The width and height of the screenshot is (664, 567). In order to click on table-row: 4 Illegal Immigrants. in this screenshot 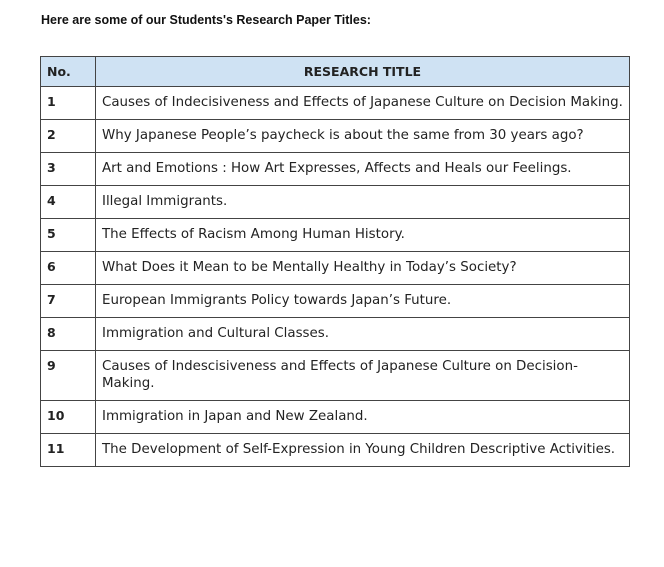, I will do `click(335, 202)`.